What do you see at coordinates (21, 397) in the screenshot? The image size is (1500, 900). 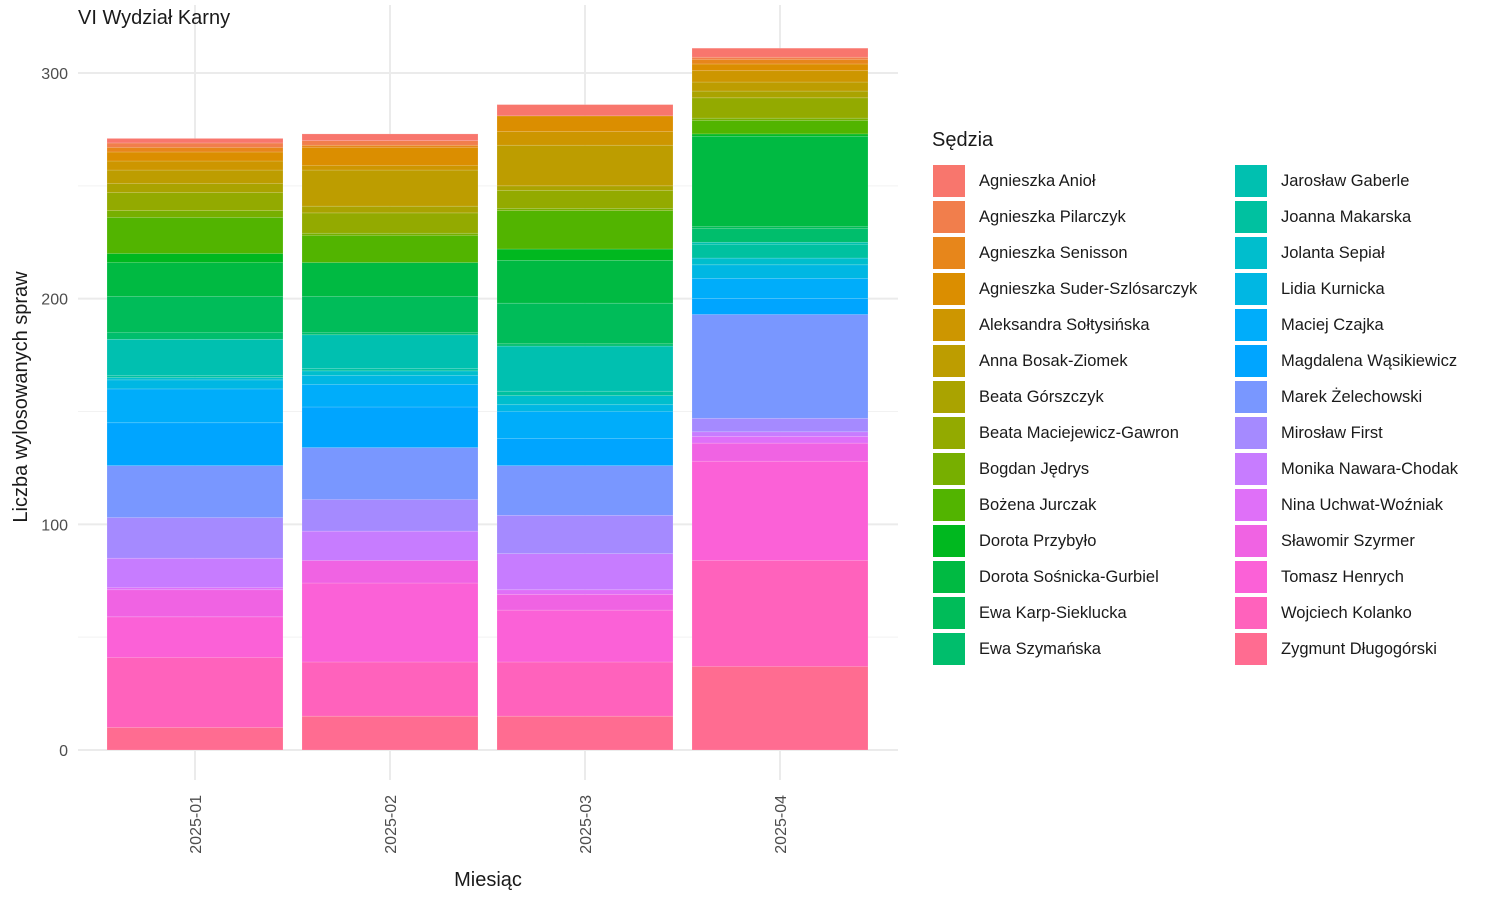 I see `y-axis-label: Liczba wylosowanych spraw` at bounding box center [21, 397].